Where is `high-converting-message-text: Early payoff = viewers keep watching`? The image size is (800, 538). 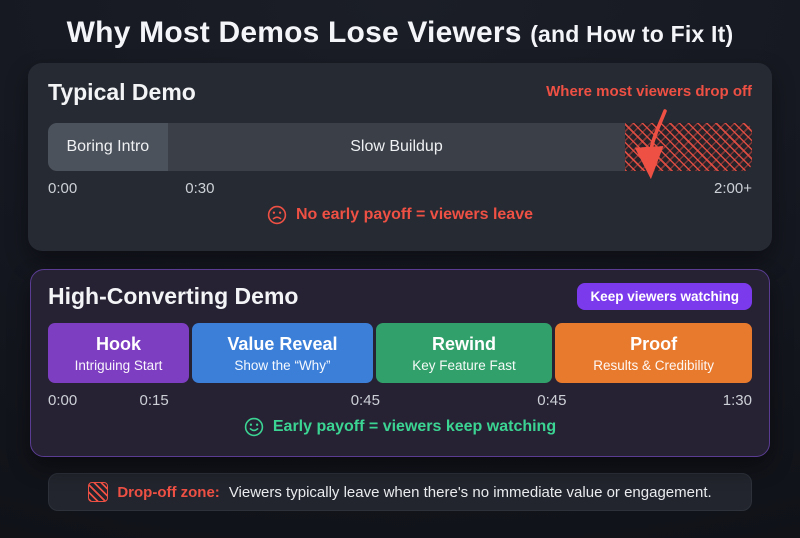 high-converting-message-text: Early payoff = viewers keep watching is located at coordinates (414, 426).